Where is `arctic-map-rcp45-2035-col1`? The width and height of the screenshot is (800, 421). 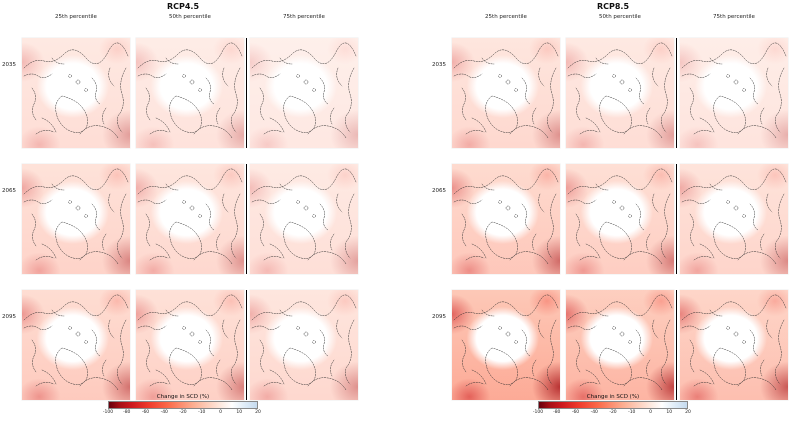 arctic-map-rcp45-2035-col1 is located at coordinates (76, 93).